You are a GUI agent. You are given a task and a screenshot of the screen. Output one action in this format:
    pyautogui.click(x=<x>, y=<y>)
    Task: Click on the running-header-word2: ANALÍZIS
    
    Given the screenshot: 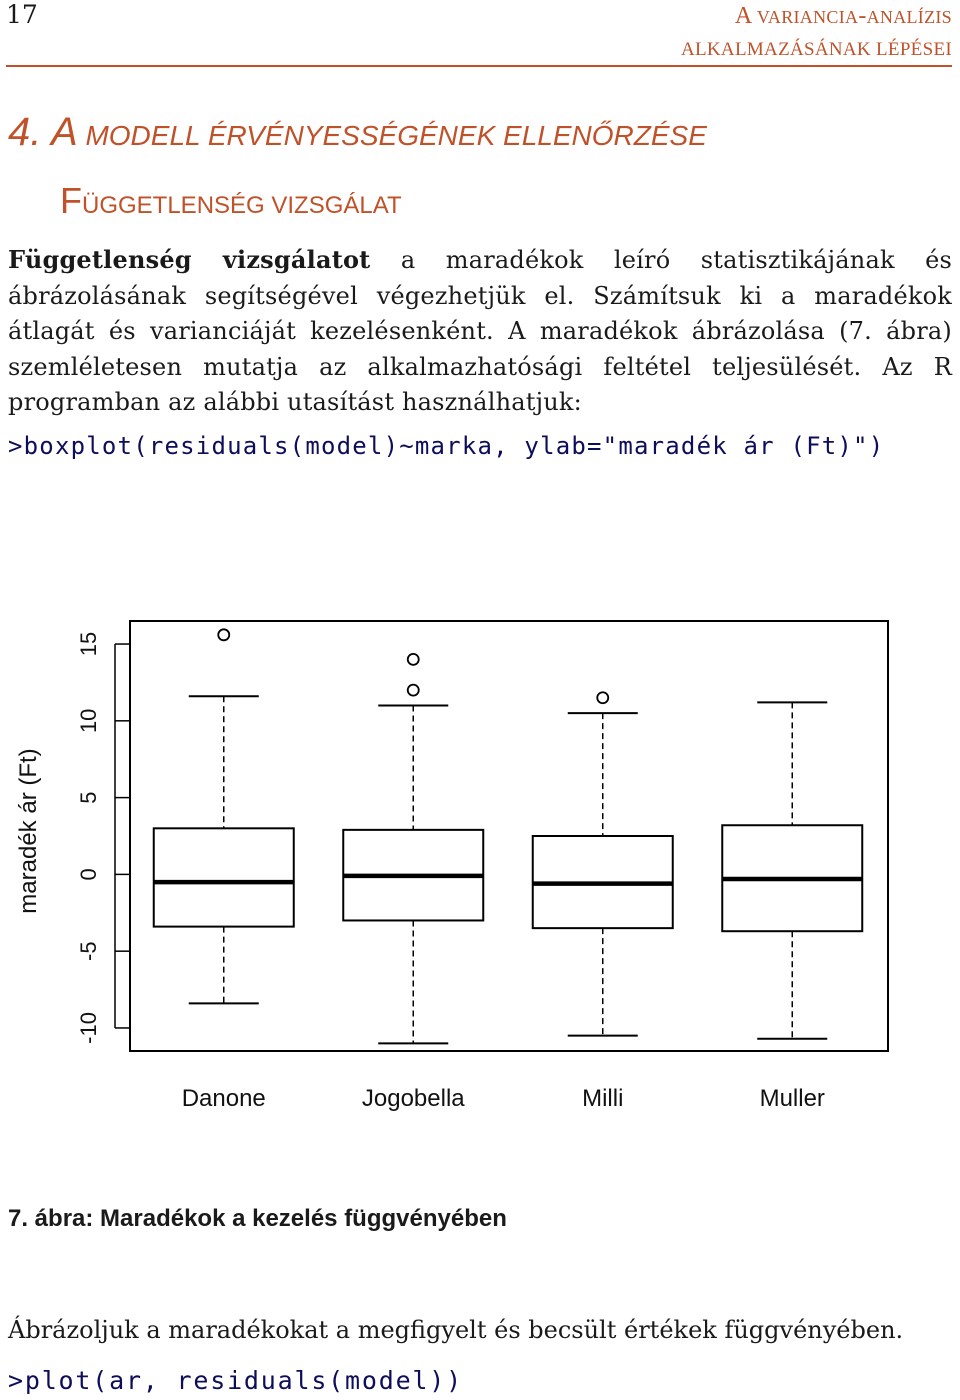 What is the action you would take?
    pyautogui.click(x=909, y=17)
    